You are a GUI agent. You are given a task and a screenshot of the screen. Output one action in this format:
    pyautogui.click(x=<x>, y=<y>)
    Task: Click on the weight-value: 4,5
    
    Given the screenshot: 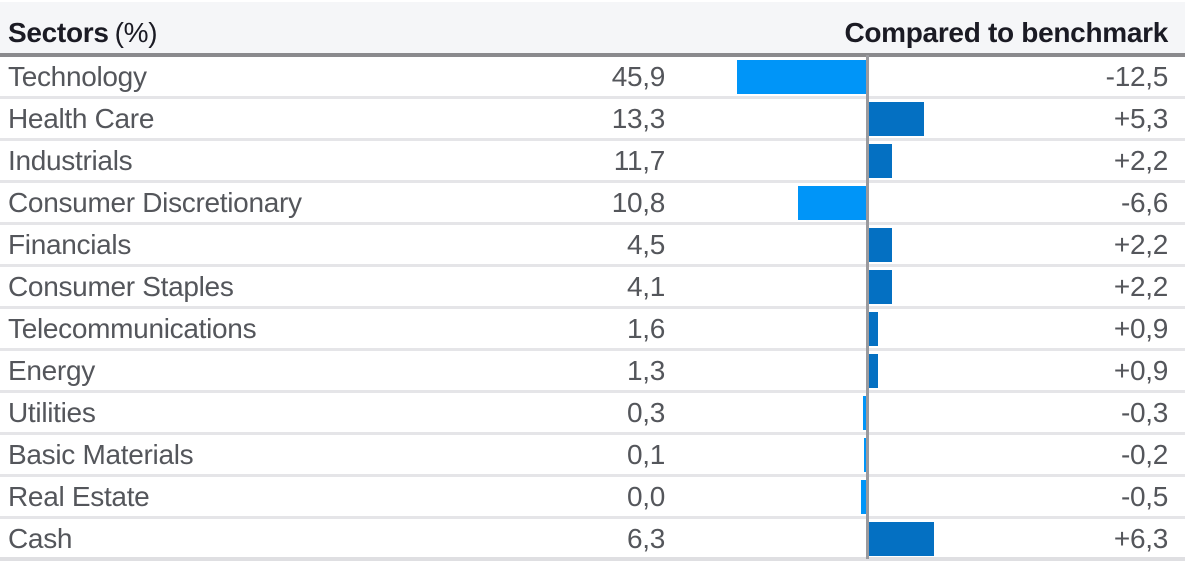 What is the action you would take?
    pyautogui.click(x=645, y=244)
    